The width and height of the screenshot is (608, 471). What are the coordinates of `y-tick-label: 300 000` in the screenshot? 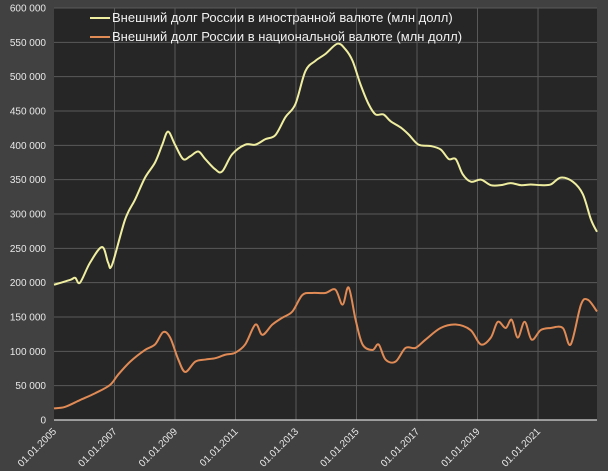 It's located at (28, 215).